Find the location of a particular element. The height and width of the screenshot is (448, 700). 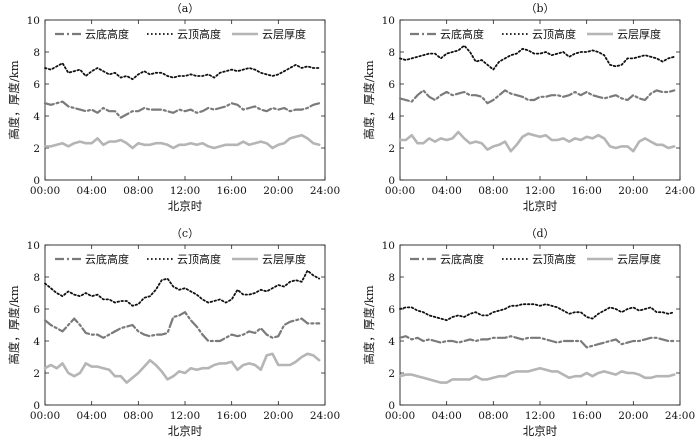

panel-b-xtick-label: 08:00 is located at coordinates (493, 191).